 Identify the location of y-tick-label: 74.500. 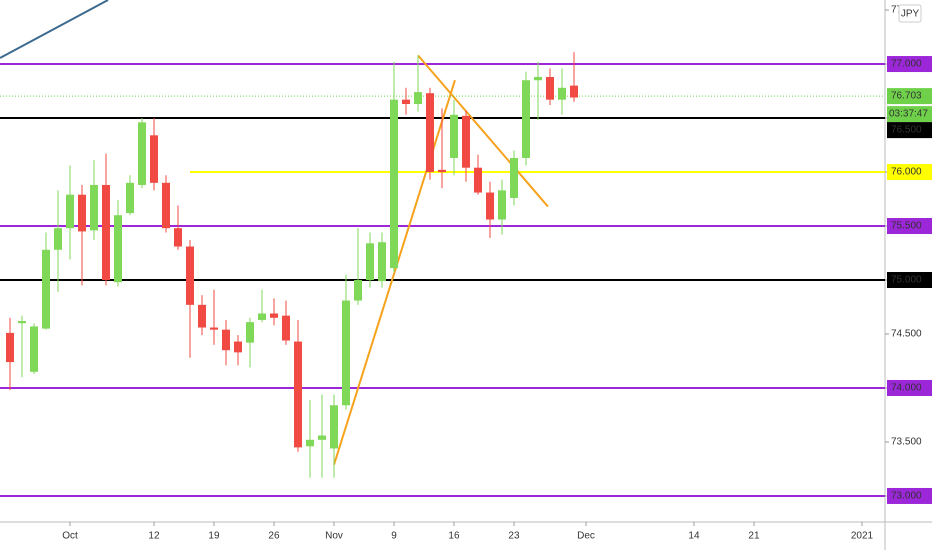
(906, 334).